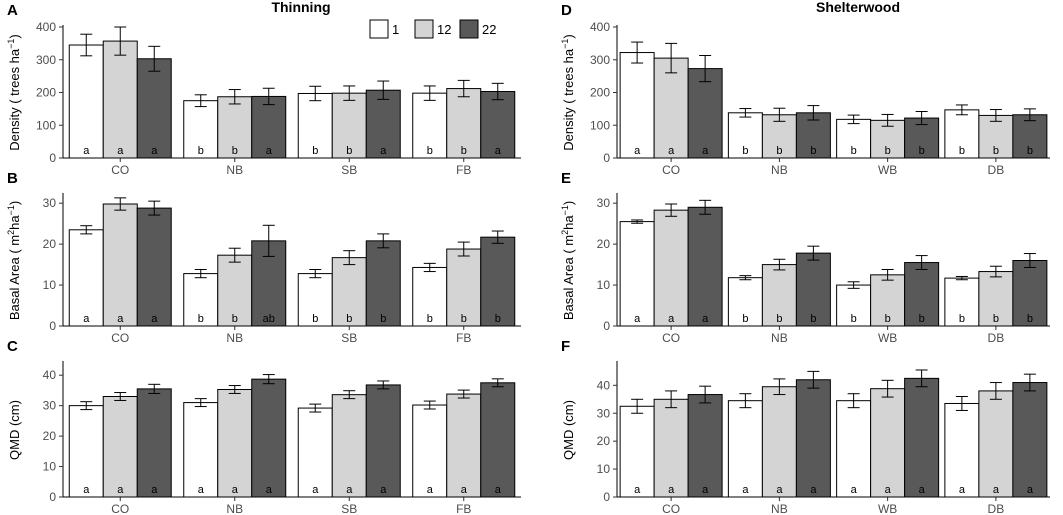  What do you see at coordinates (349, 508) in the screenshot?
I see `x-tick-label-C-SB: SB` at bounding box center [349, 508].